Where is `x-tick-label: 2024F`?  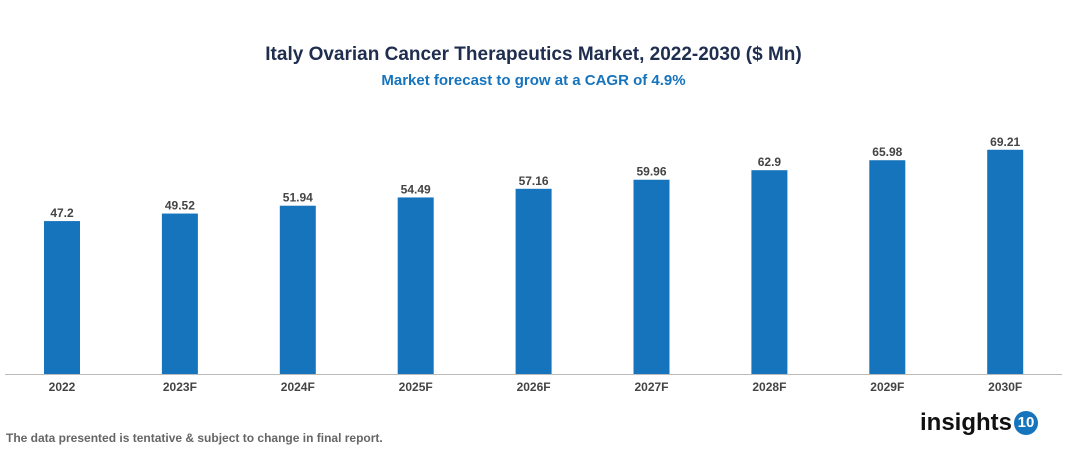 x-tick-label: 2024F is located at coordinates (298, 387).